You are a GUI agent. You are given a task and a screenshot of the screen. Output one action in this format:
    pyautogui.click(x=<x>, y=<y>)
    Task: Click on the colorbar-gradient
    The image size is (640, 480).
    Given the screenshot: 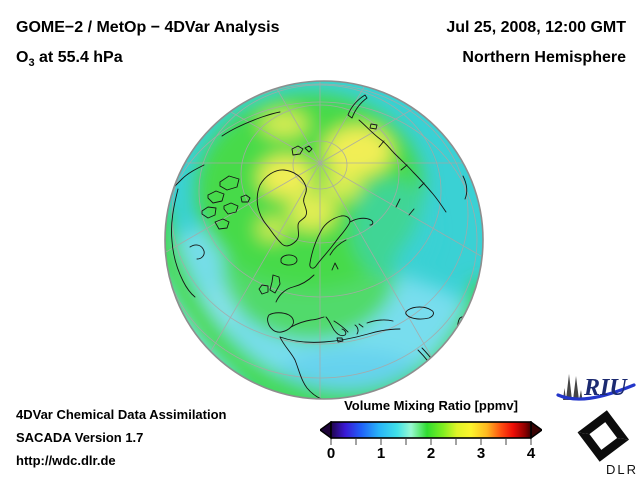 What is the action you would take?
    pyautogui.click(x=431, y=430)
    